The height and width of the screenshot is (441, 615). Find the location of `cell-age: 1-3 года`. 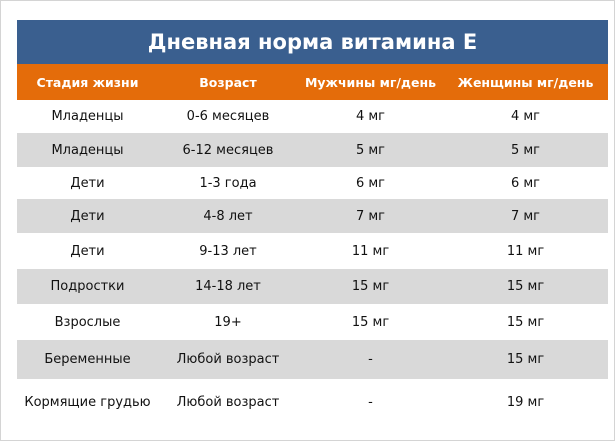

cell-age: 1-3 года is located at coordinates (228, 183).